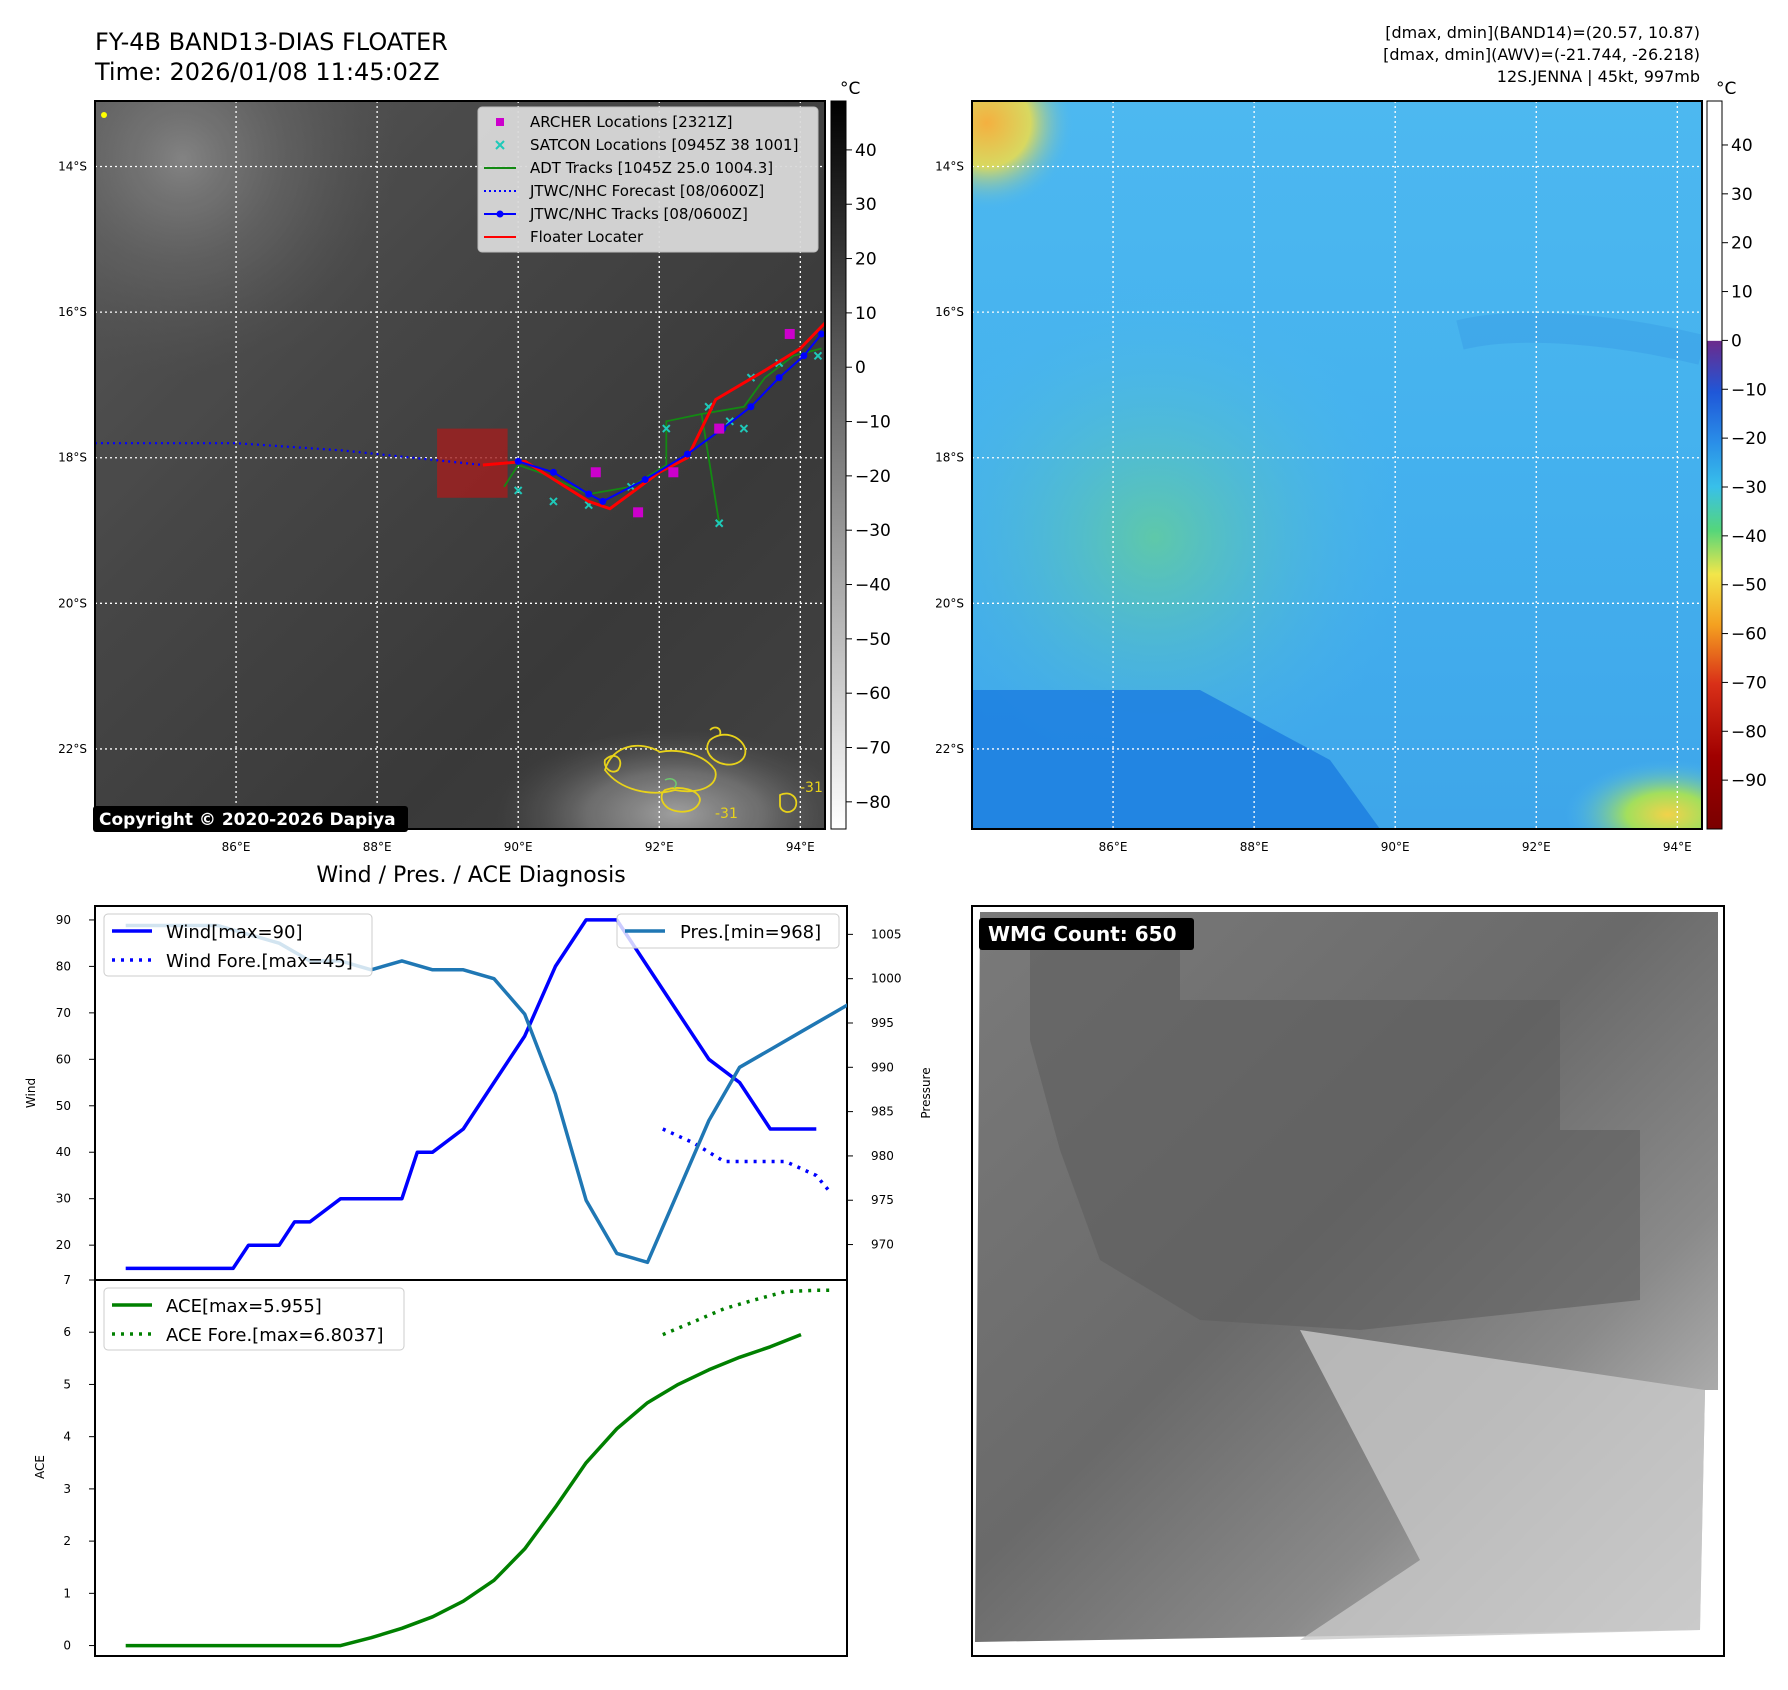 This screenshot has height=1690, width=1788. I want to click on pressure-tick-label: 1000, so click(886, 979).